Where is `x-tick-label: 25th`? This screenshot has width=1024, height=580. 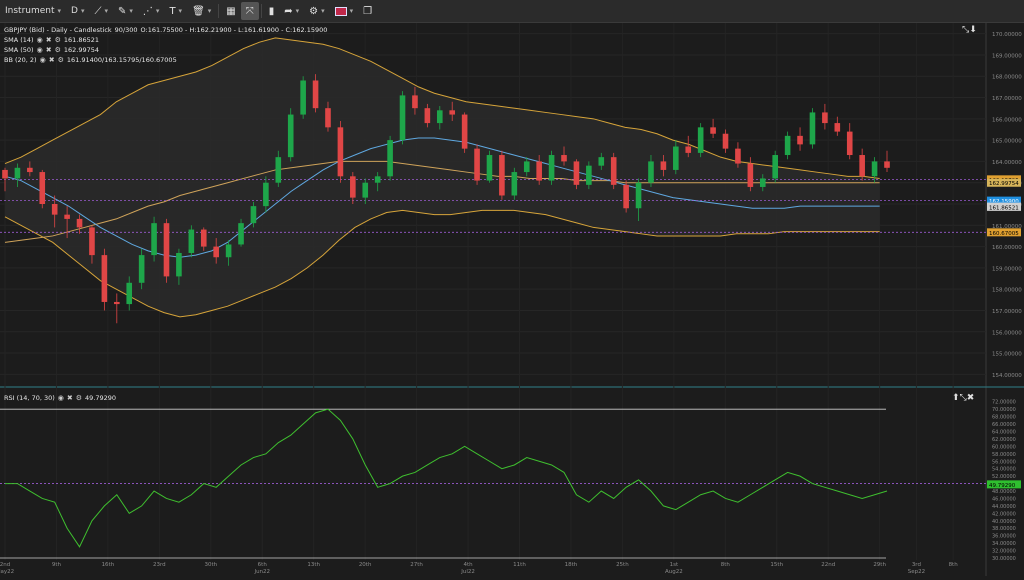 x-tick-label: 25th is located at coordinates (622, 565).